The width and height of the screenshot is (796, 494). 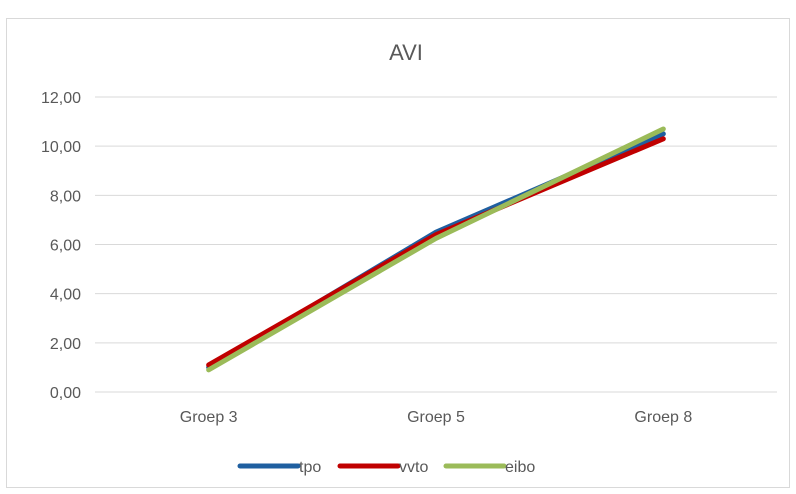 What do you see at coordinates (406, 52) in the screenshot?
I see `chart-title: AVI` at bounding box center [406, 52].